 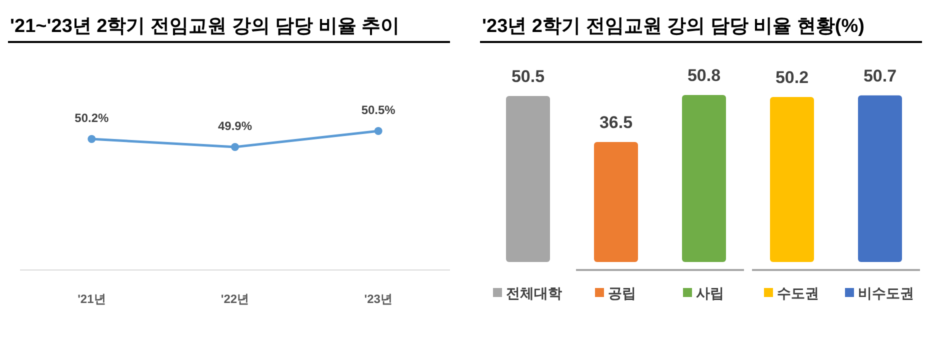 I want to click on chart-title: '21~'23년 2학기 전임교원 강의 담당 비율 추이, so click(x=205, y=26).